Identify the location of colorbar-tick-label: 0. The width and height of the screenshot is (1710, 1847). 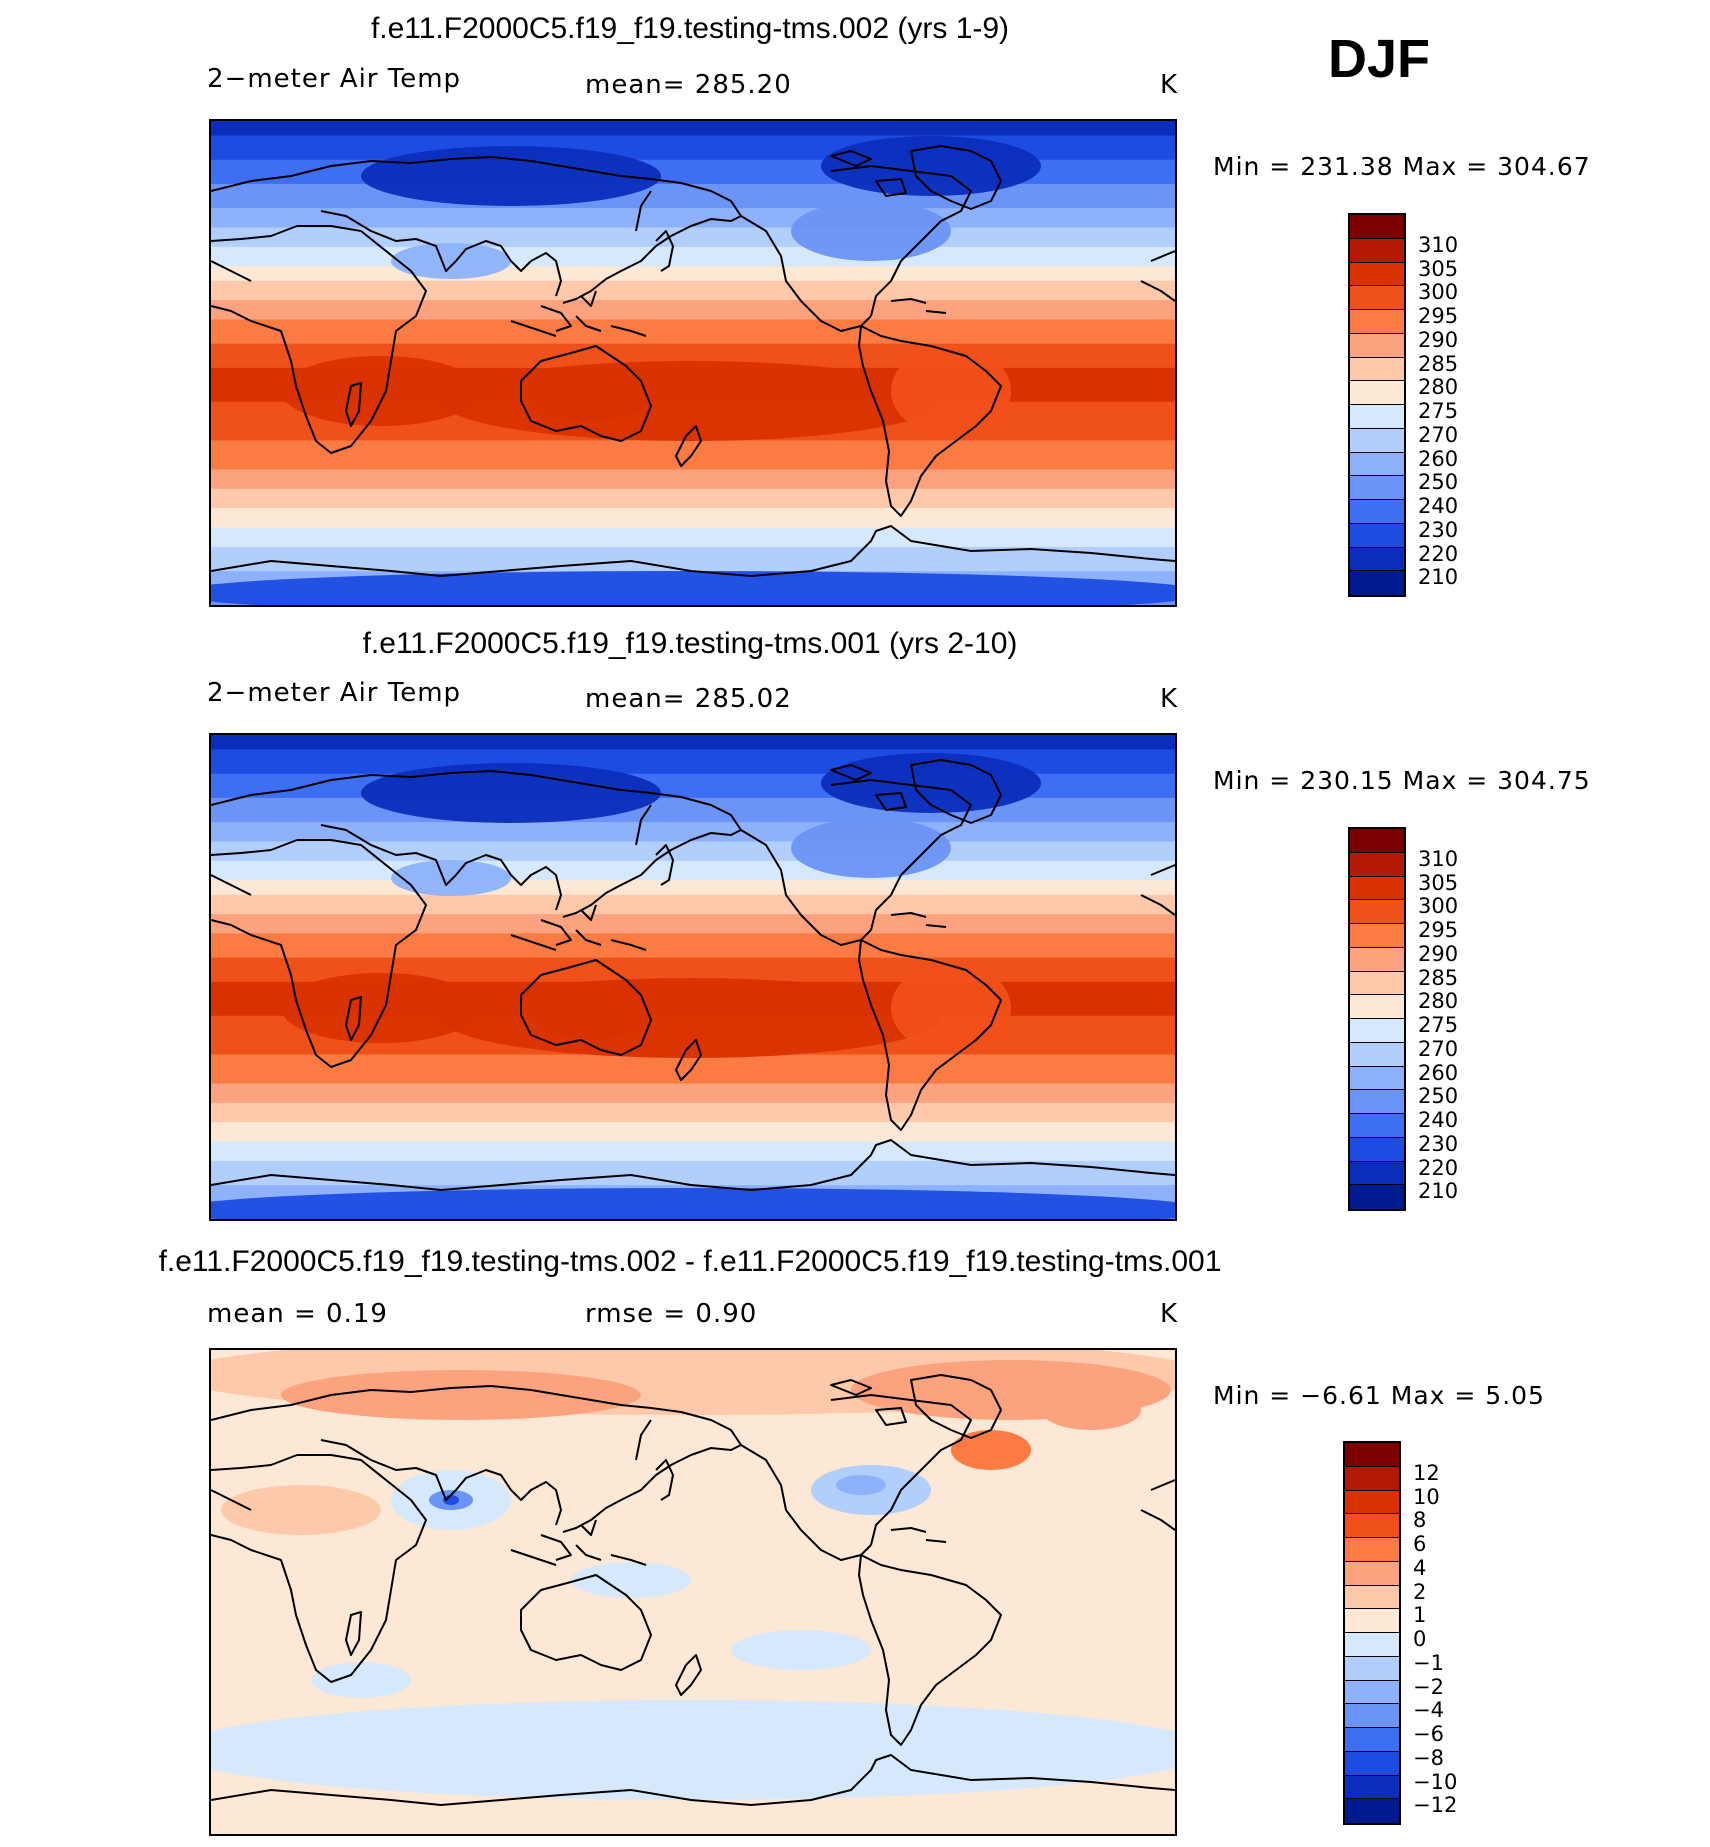
(1420, 1639).